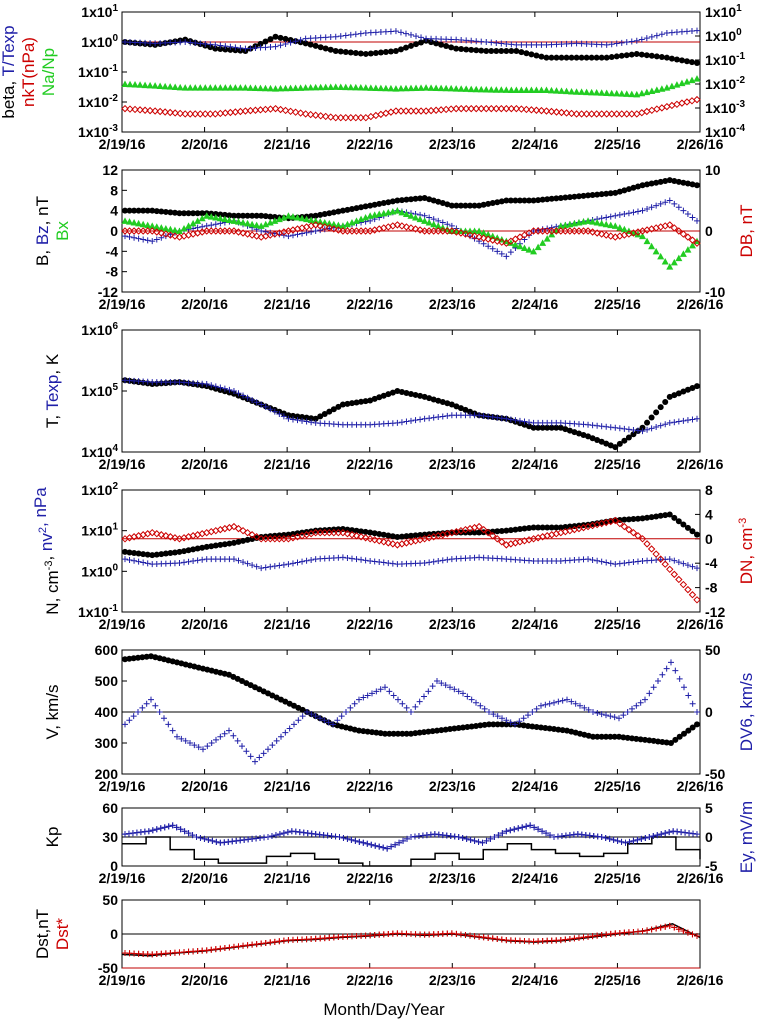 This screenshot has height=1024, width=768. I want to click on x-tick-label: 2/26/16, so click(700, 144).